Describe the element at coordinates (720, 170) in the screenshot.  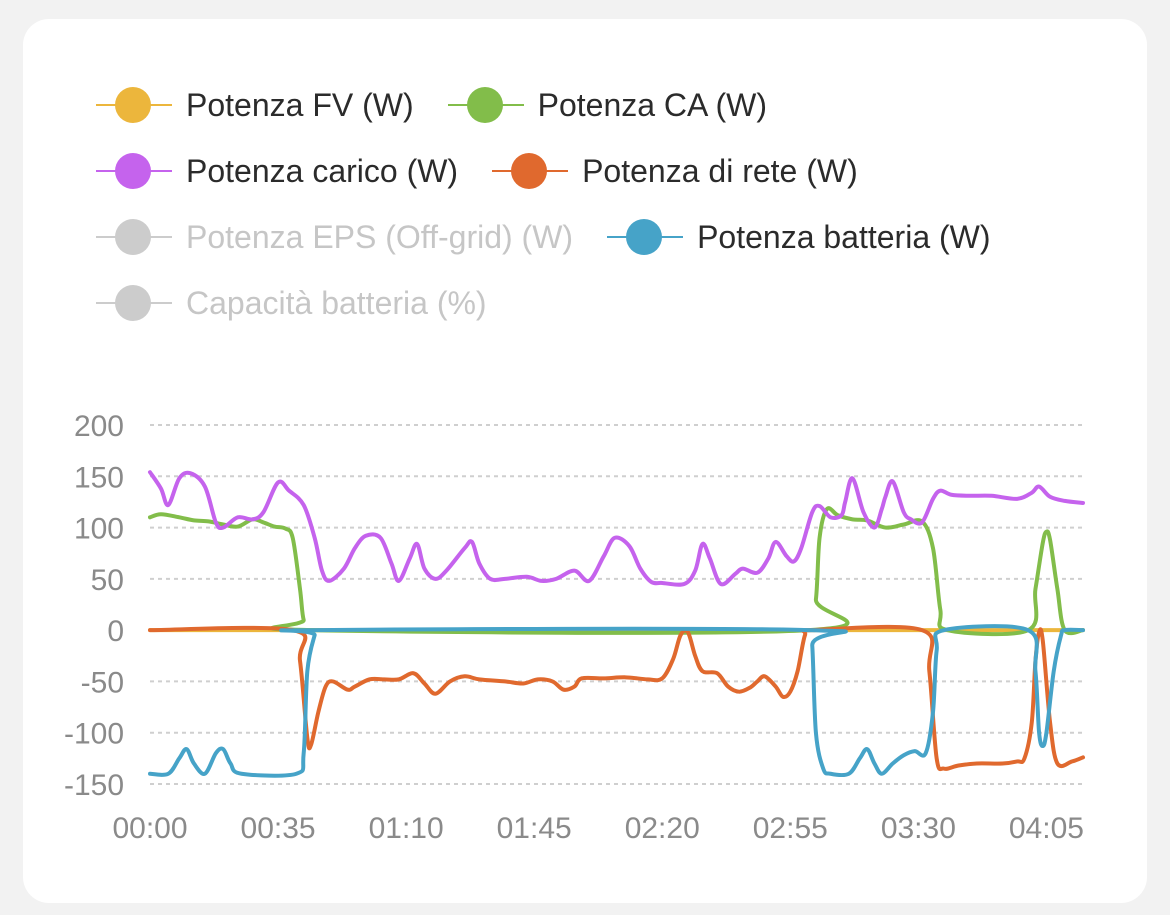
I see `legend-label: Potenza di rete (W)` at that location.